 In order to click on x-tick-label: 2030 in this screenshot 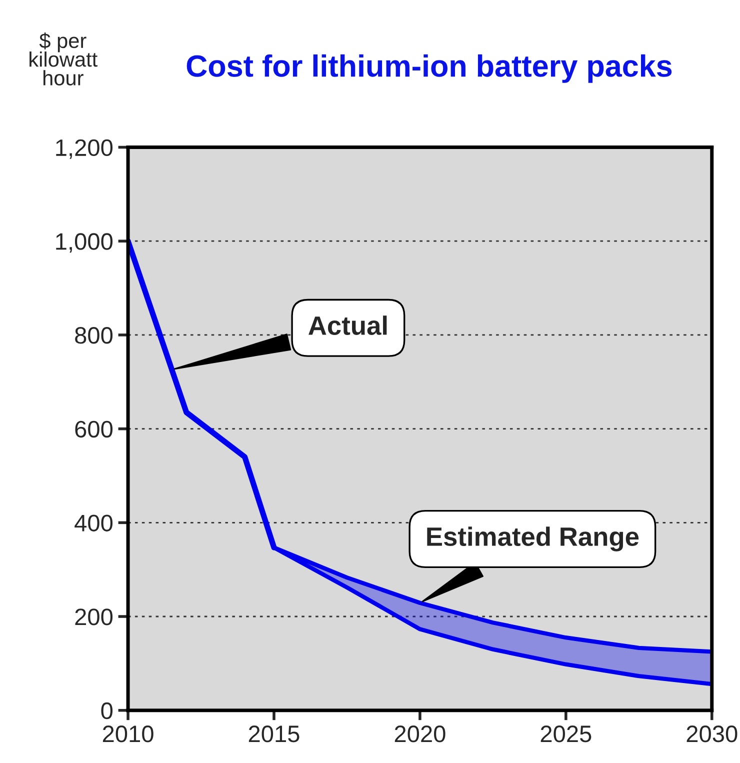, I will do `click(712, 734)`.